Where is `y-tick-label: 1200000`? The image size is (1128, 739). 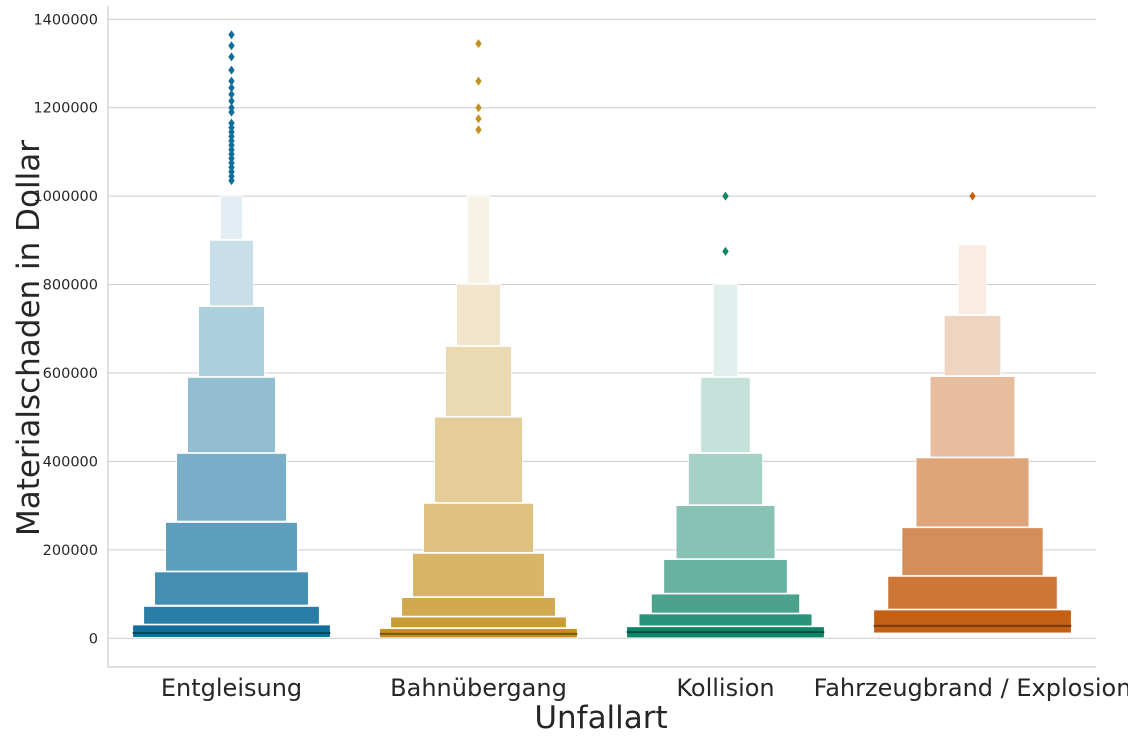 y-tick-label: 1200000 is located at coordinates (65, 109).